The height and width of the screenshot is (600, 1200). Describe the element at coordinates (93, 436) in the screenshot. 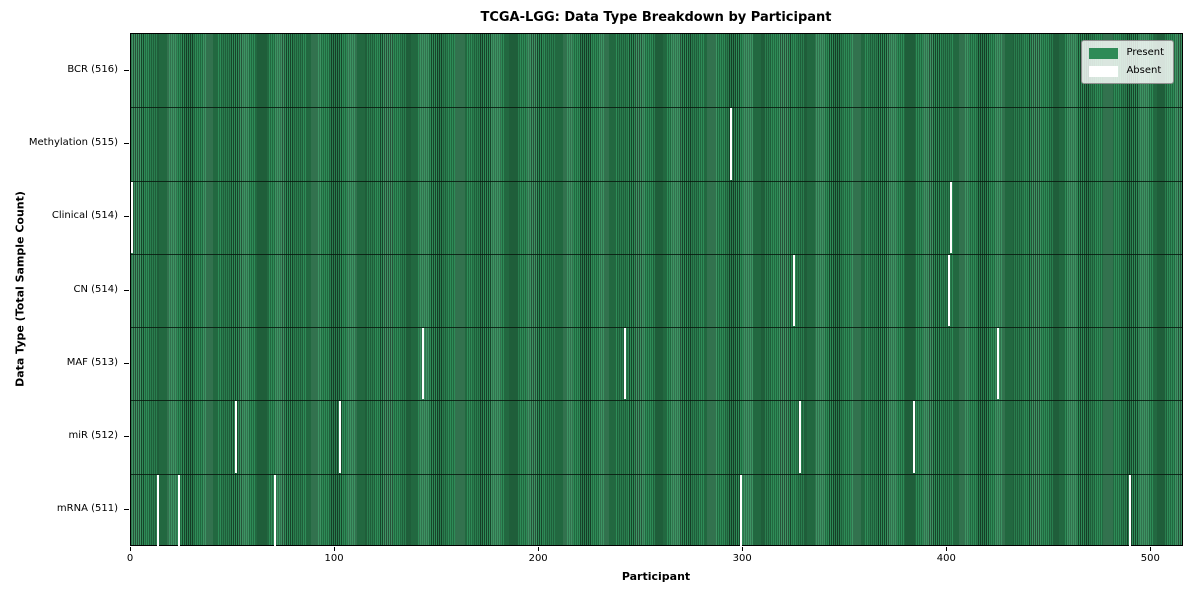

I see `y-tick-label-miR: miR (512)` at that location.